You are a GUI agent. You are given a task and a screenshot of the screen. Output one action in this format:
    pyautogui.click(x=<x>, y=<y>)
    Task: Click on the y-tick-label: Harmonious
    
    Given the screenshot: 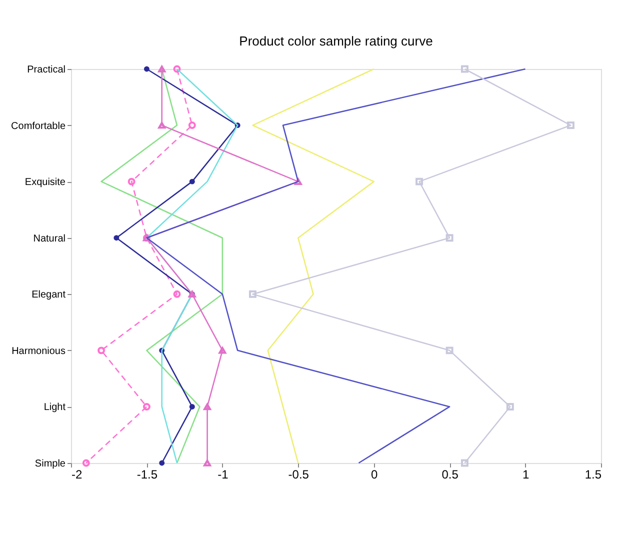 What is the action you would take?
    pyautogui.click(x=39, y=351)
    